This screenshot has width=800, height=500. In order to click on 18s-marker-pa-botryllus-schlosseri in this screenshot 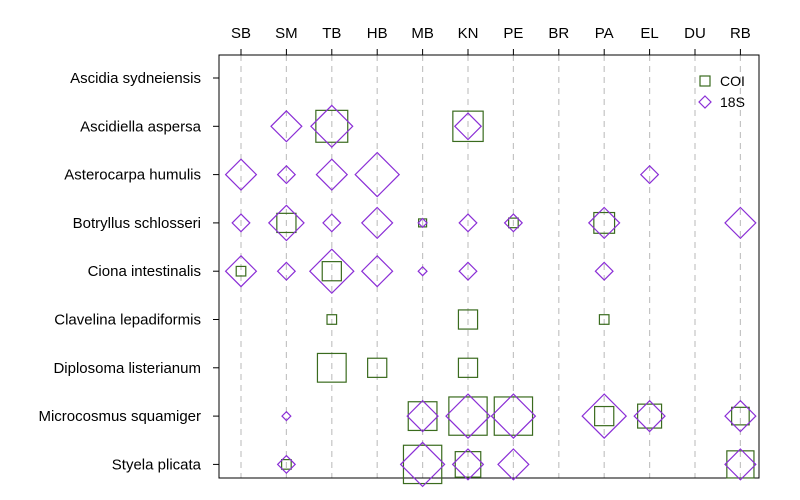, I will do `click(604, 223)`.